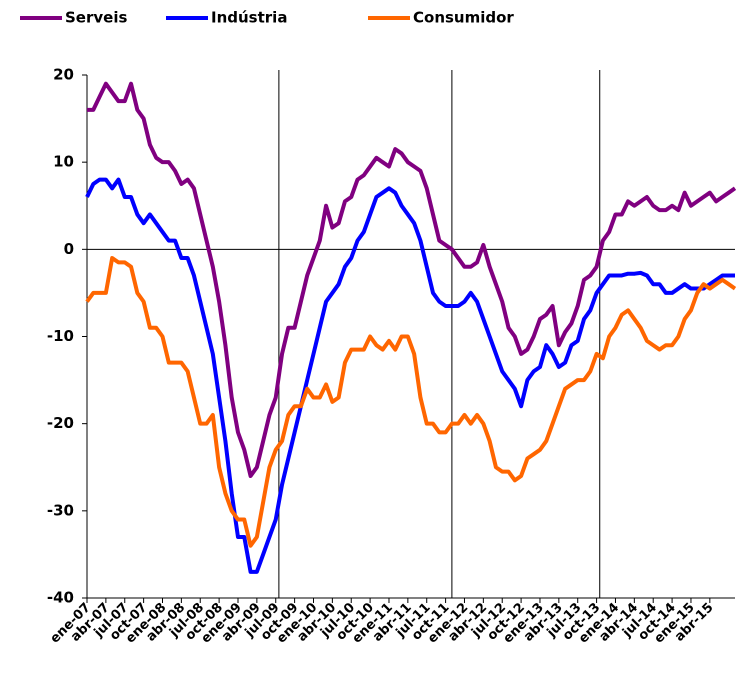  Describe the element at coordinates (60, 336) in the screenshot. I see `y-tick-label: -10` at that location.